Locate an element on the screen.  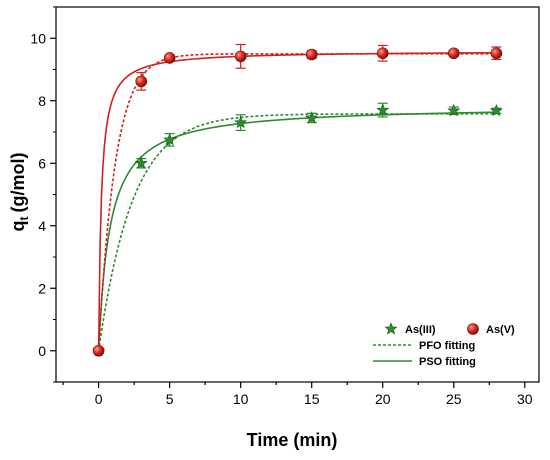
y-axis-title: qt (g/mol) is located at coordinates (19, 192).